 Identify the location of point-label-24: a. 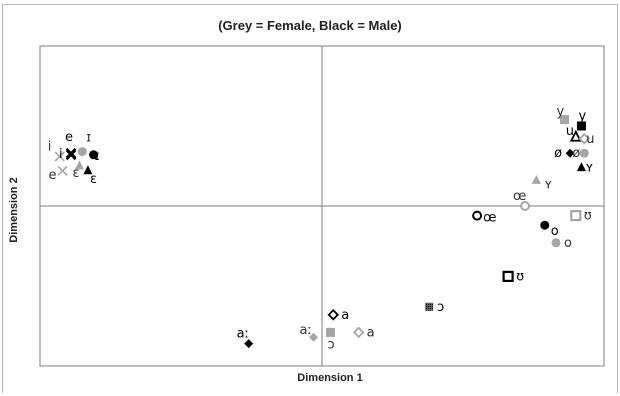
(371, 332).